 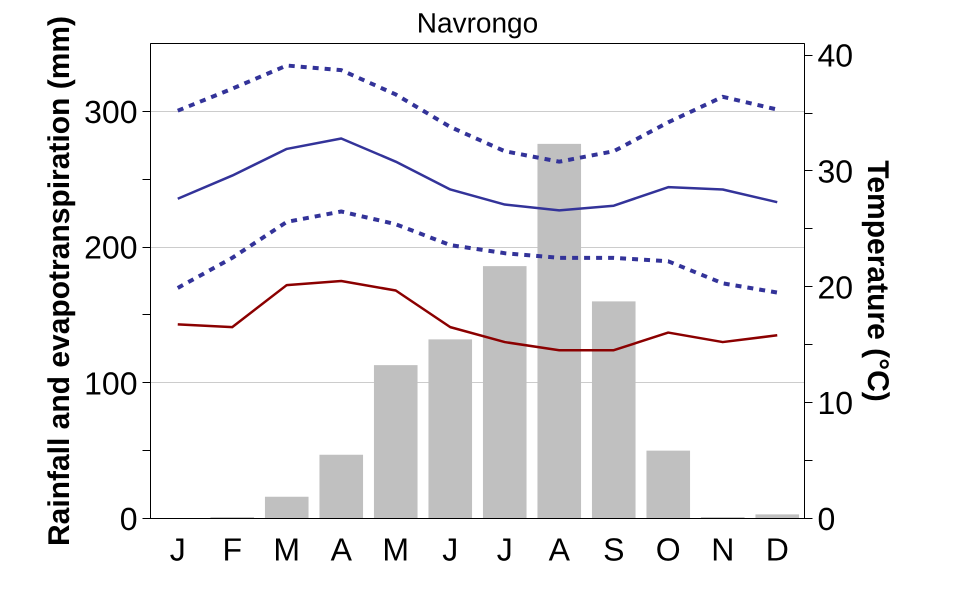 I want to click on y2-tick-label: 40, so click(x=836, y=56).